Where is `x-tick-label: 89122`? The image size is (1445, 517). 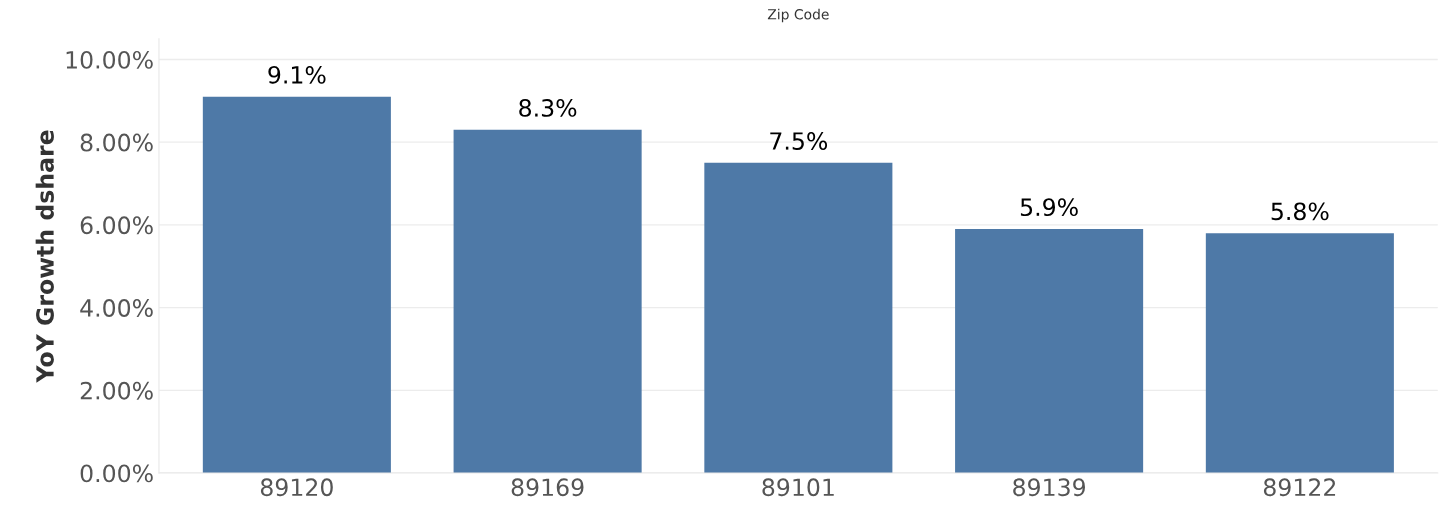 x-tick-label: 89122 is located at coordinates (1299, 487).